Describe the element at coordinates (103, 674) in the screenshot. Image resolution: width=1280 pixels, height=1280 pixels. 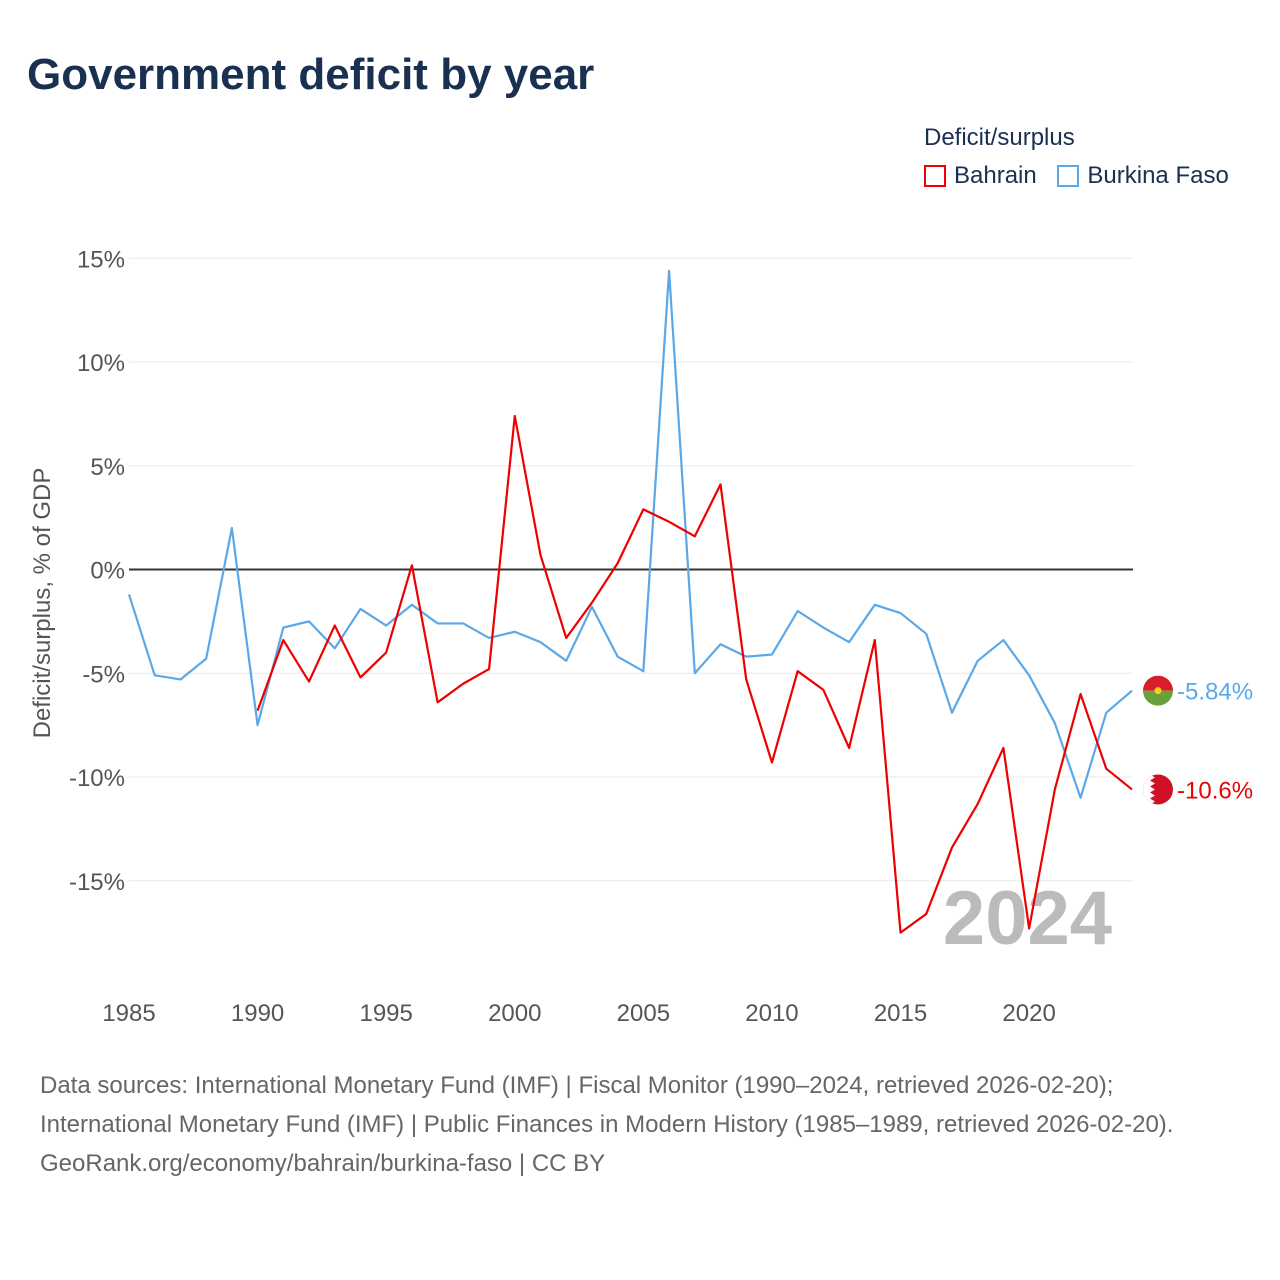
I see `y-tick-label: -5%` at that location.